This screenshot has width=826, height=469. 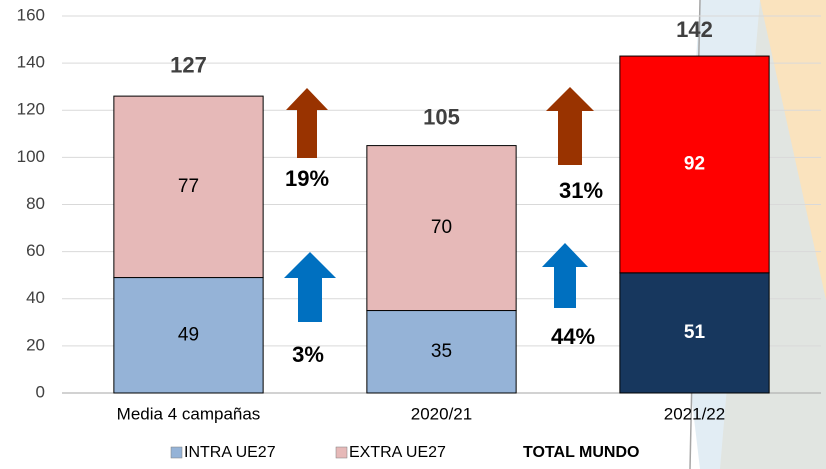 I want to click on legend-label: EXTRA UE27, so click(x=397, y=452).